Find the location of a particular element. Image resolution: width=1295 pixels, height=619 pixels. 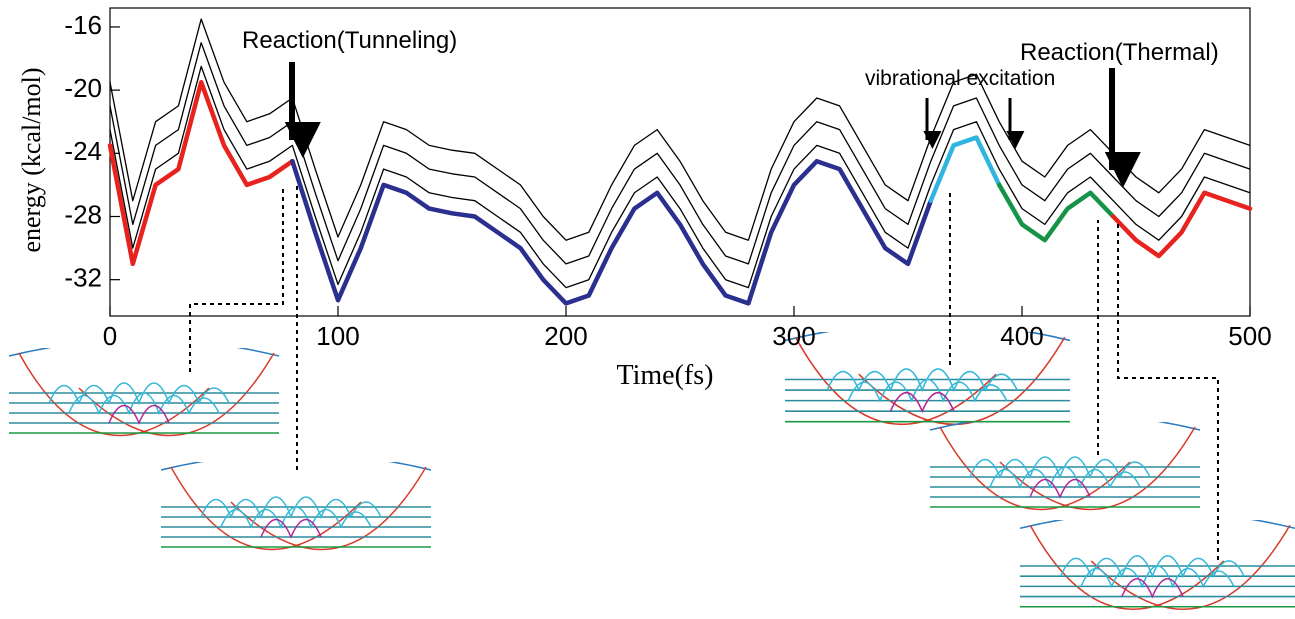

x-tick-label: 500 is located at coordinates (1249, 336).